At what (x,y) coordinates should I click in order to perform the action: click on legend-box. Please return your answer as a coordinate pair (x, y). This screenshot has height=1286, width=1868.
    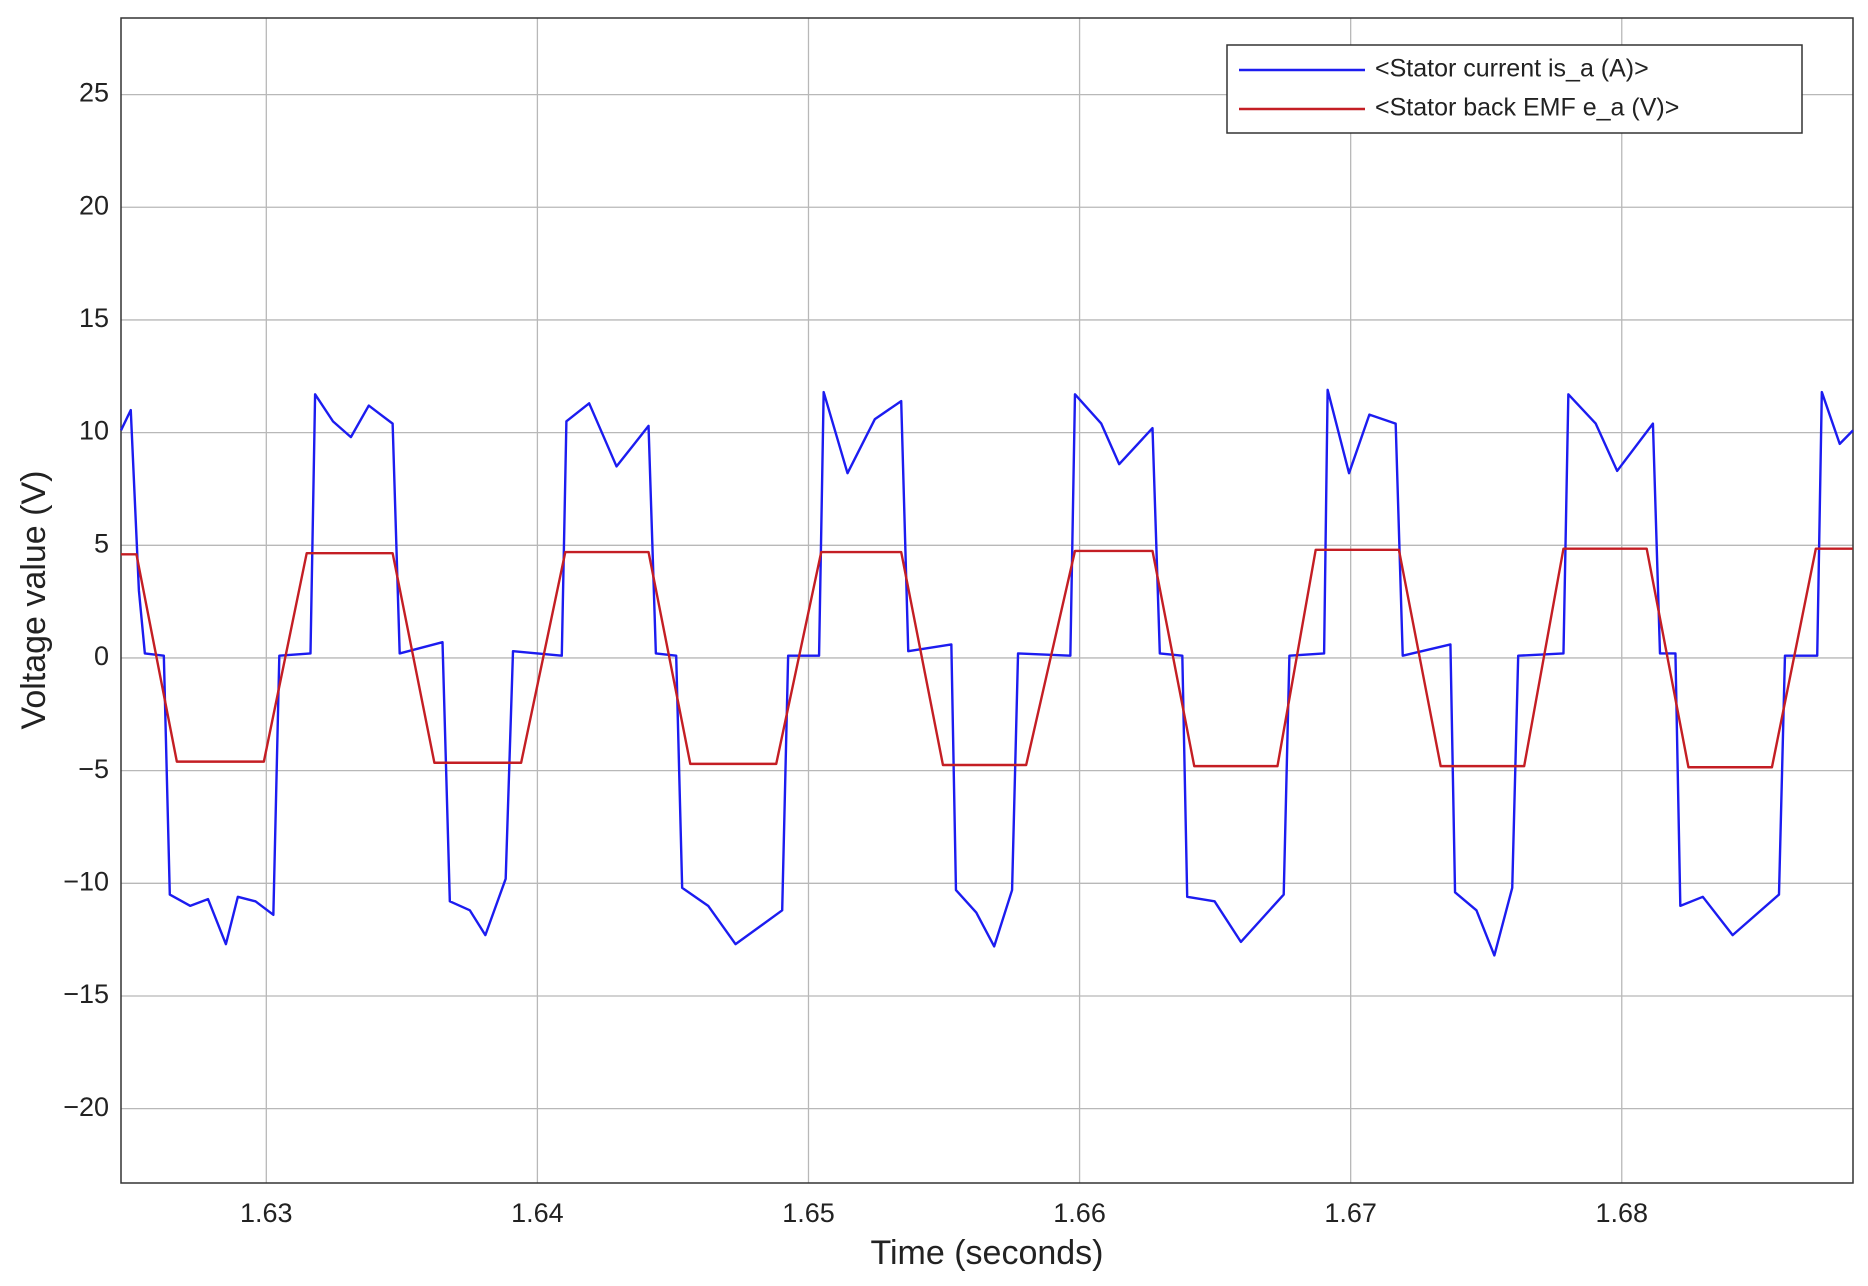
    Looking at the image, I should click on (1514, 89).